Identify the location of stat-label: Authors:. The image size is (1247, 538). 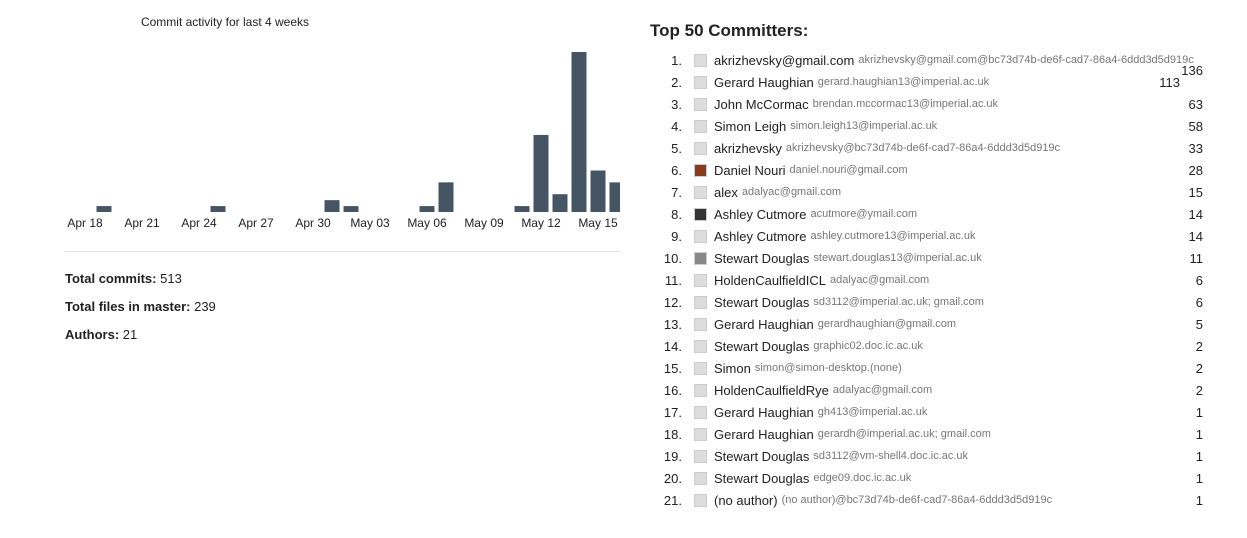
(92, 334).